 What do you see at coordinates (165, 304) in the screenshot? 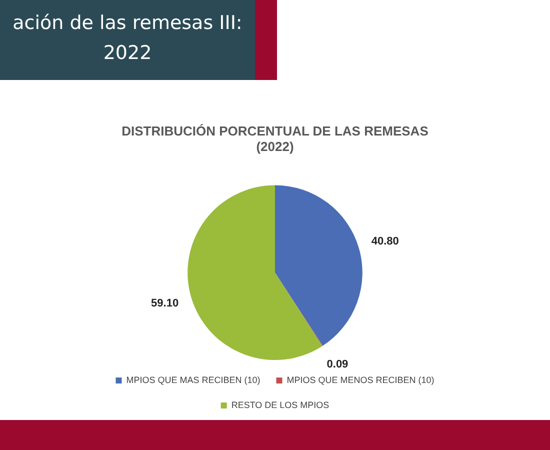
I see `data-label: 59.10` at bounding box center [165, 304].